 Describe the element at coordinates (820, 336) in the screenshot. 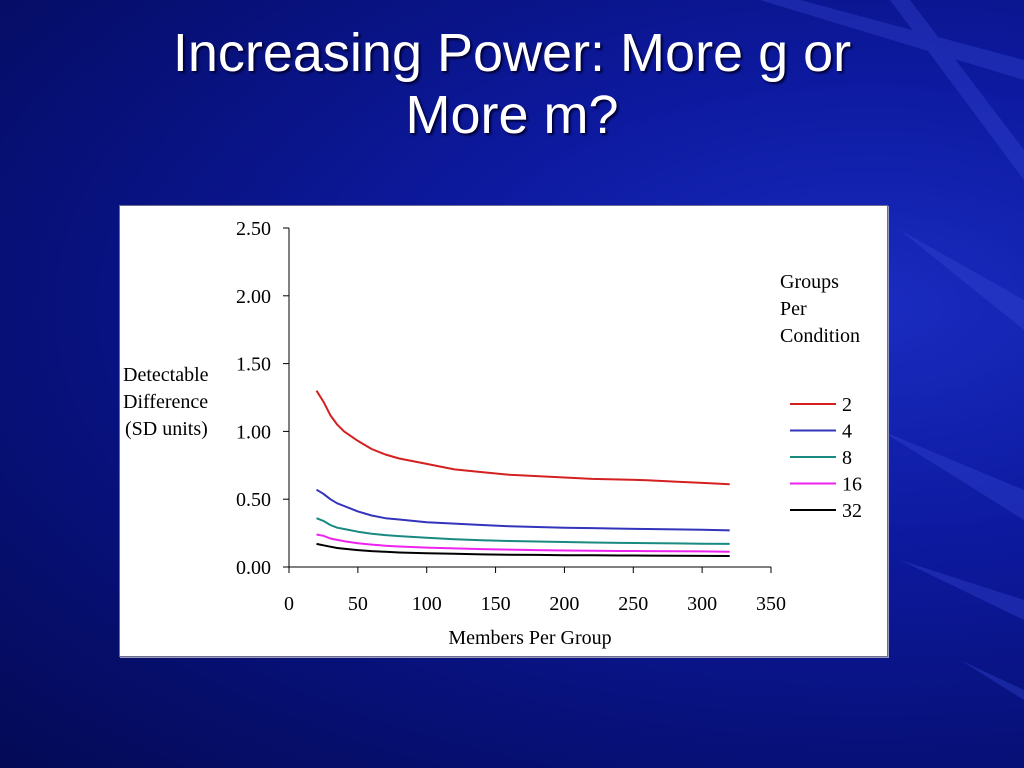

I see `legend-title-line-3: Condition` at that location.